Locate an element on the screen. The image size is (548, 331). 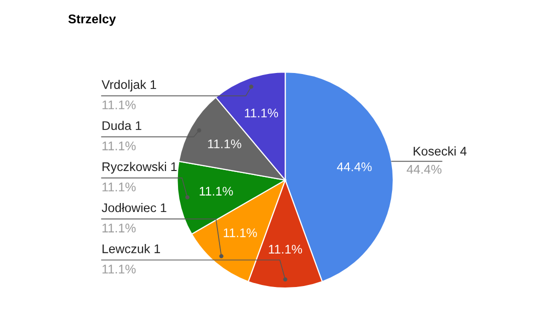
slice-label: Duda 1 is located at coordinates (122, 125).